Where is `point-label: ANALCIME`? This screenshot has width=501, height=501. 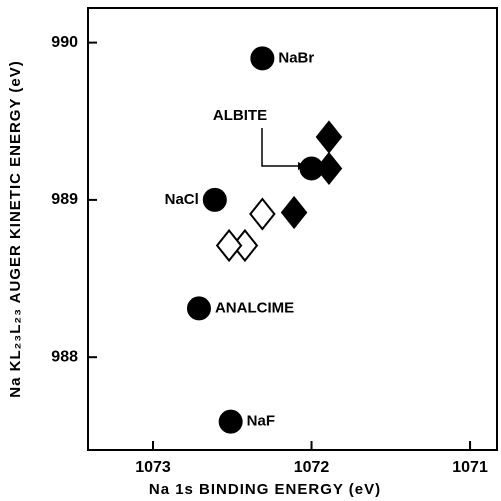
point-label: ANALCIME is located at coordinates (254, 307).